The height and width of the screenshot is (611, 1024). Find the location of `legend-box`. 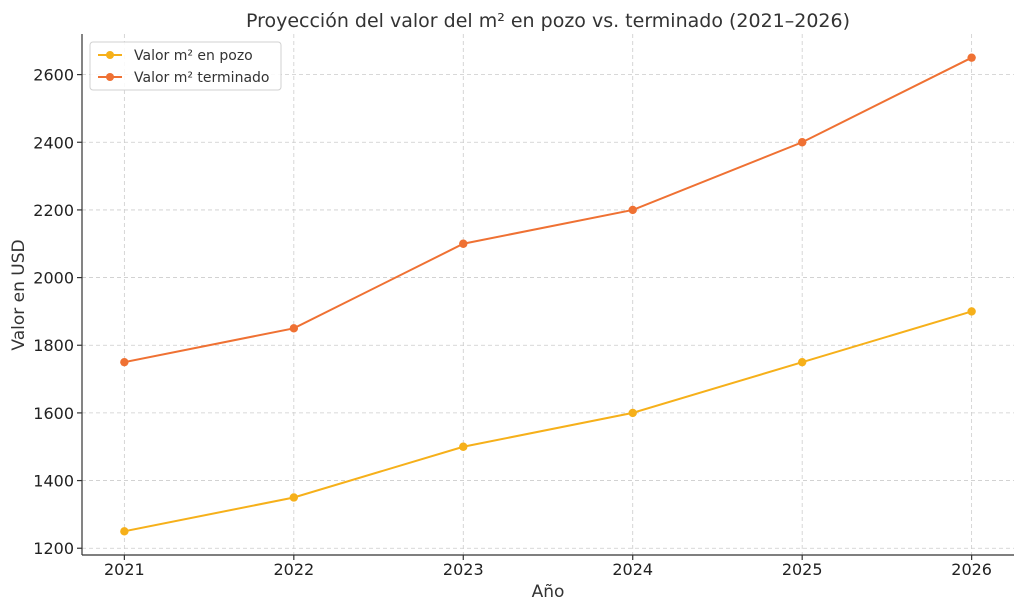

legend-box is located at coordinates (185, 66).